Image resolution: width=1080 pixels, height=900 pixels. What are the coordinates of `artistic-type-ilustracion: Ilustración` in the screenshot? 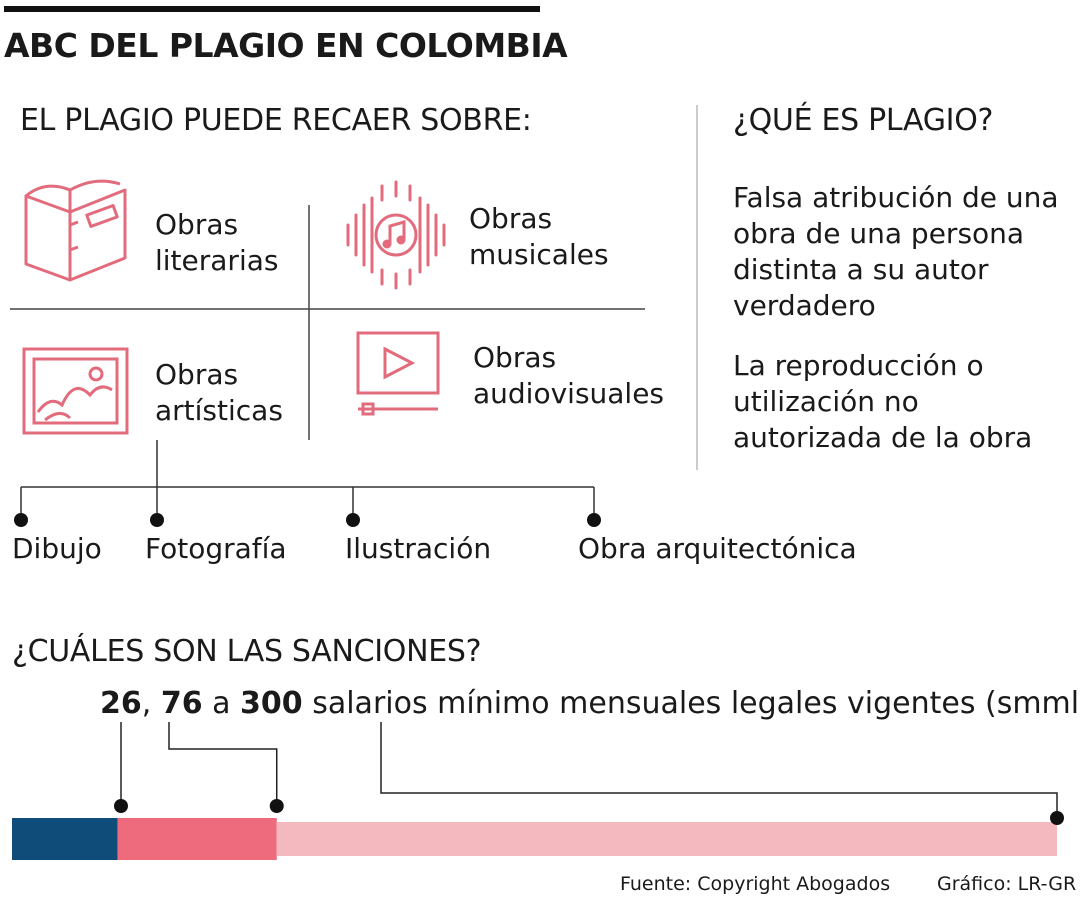 It's located at (418, 548).